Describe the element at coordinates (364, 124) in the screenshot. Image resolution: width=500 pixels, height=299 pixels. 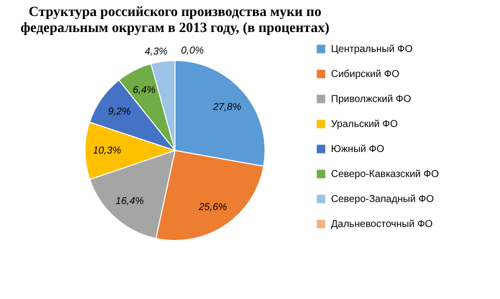
I see `legend-label: Уральский ФО` at that location.